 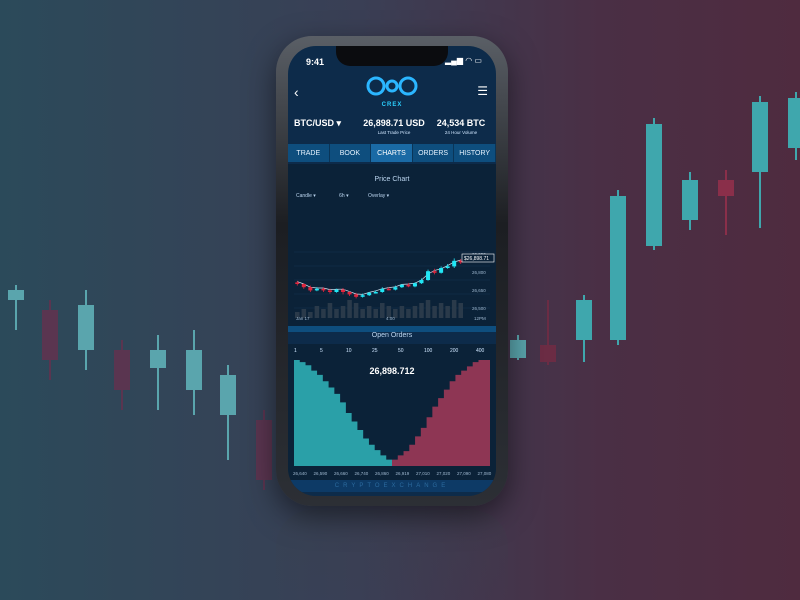 I want to click on status-icons: ▂▄▆ ◠ ▭, so click(x=463, y=60).